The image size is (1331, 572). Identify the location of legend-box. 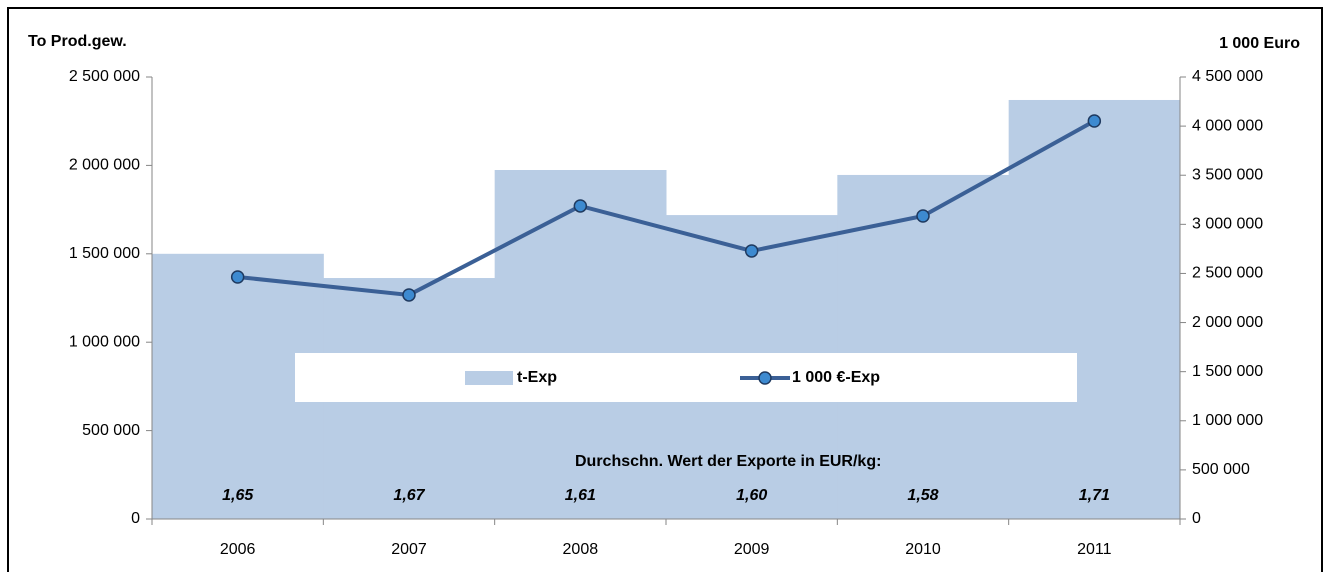
(686, 377).